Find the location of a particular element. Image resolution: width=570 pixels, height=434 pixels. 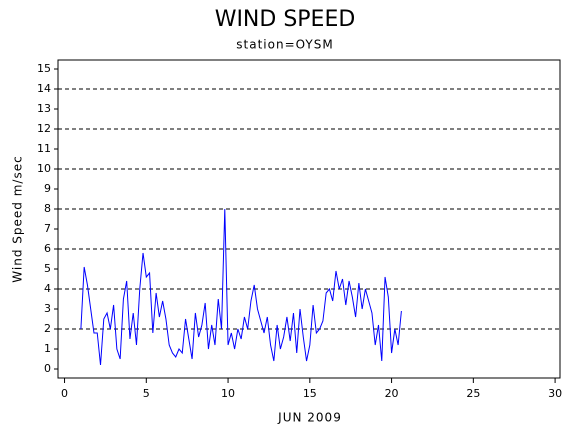

x-tick-label: 20 is located at coordinates (392, 393).